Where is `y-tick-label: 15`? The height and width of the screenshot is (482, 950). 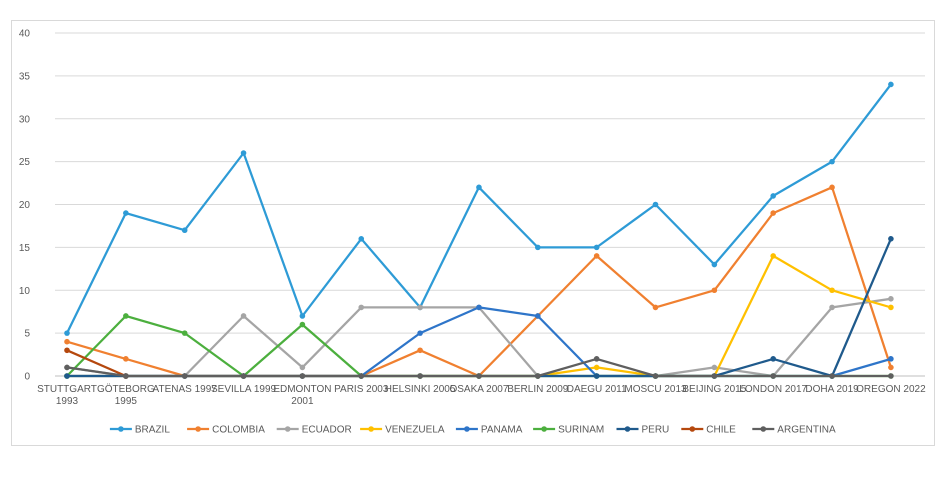
y-tick-label: 15 is located at coordinates (25, 248).